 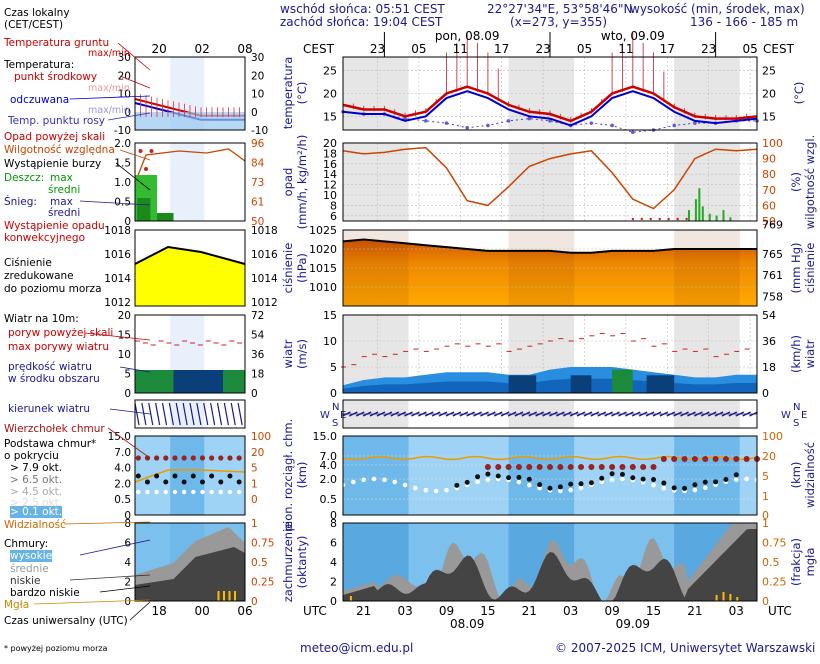 I want to click on day2-top: wto, 09.09, so click(x=633, y=36).